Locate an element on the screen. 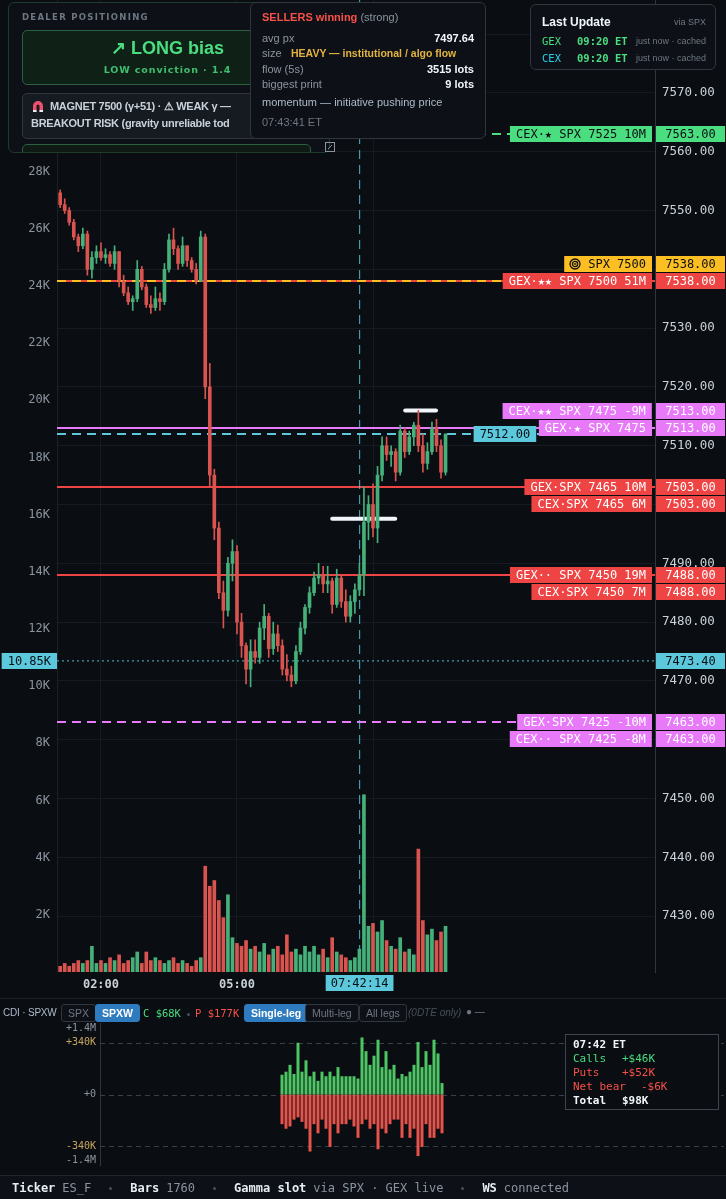 This screenshot has height=1199, width=726. text: P $177K is located at coordinates (217, 1013).